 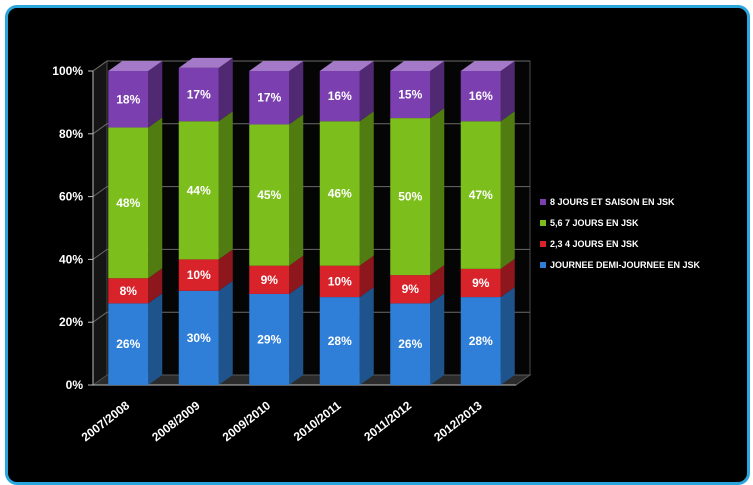 I want to click on data-label: 50%, so click(x=410, y=197).